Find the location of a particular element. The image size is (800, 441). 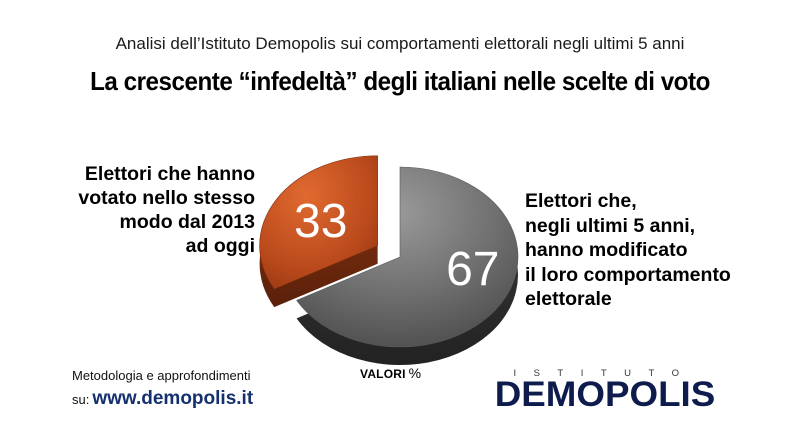

changed-voters-label-line-2: negli ultimi 5 anni, is located at coordinates (610, 225).